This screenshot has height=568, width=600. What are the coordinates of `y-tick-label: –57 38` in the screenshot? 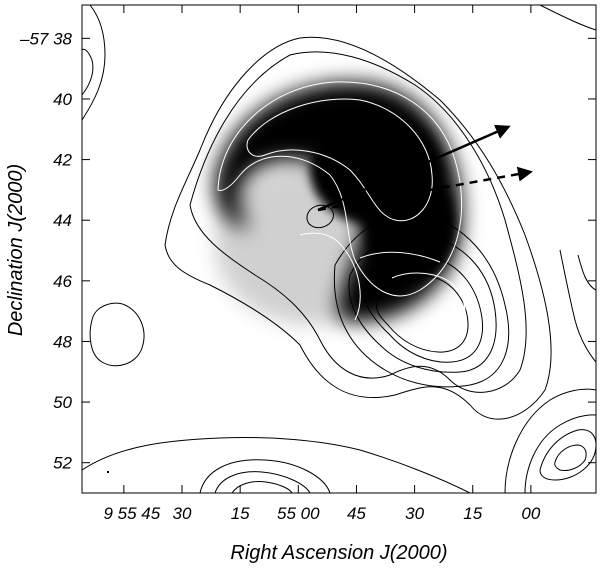 It's located at (46, 38).